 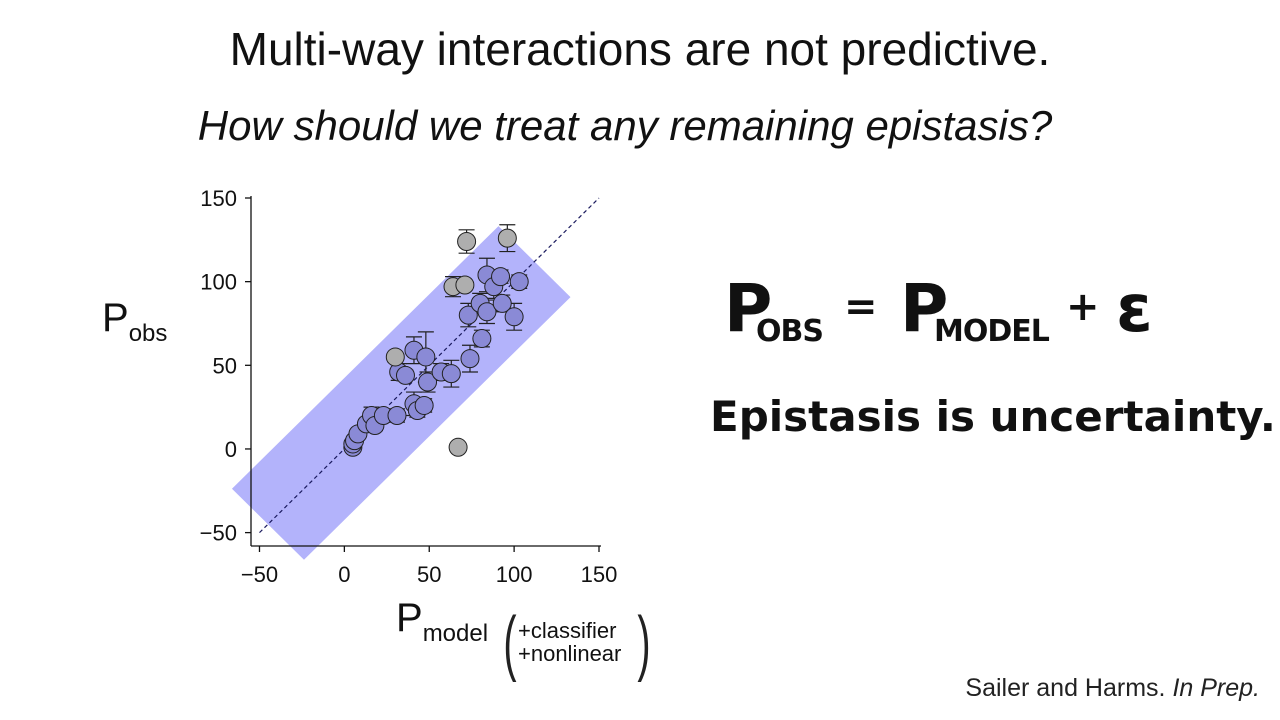 I want to click on eq-plus: +, so click(x=1083, y=307).